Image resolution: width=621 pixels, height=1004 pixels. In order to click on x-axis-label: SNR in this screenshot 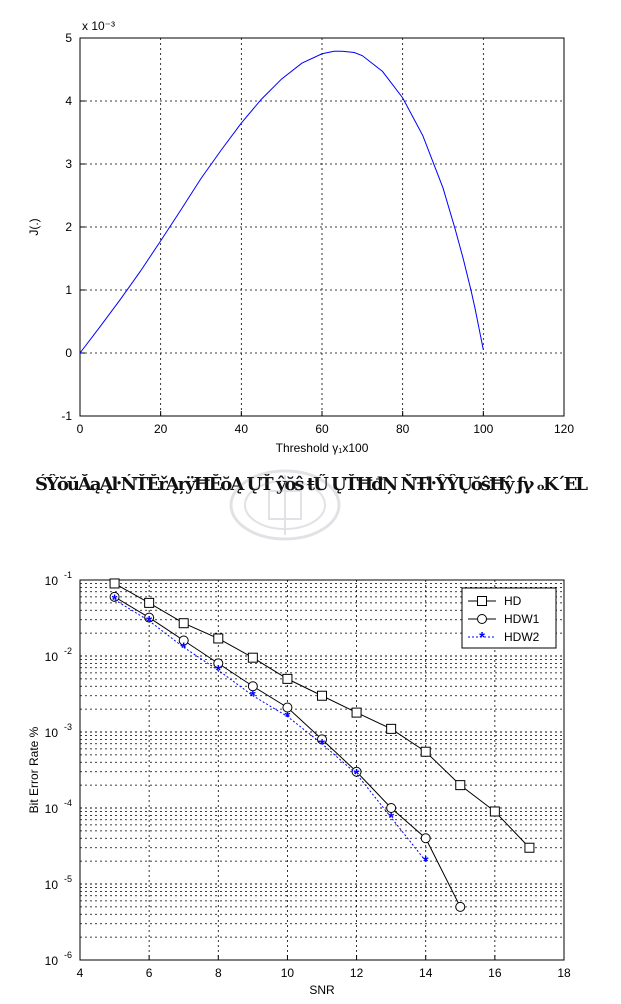, I will do `click(322, 990)`.